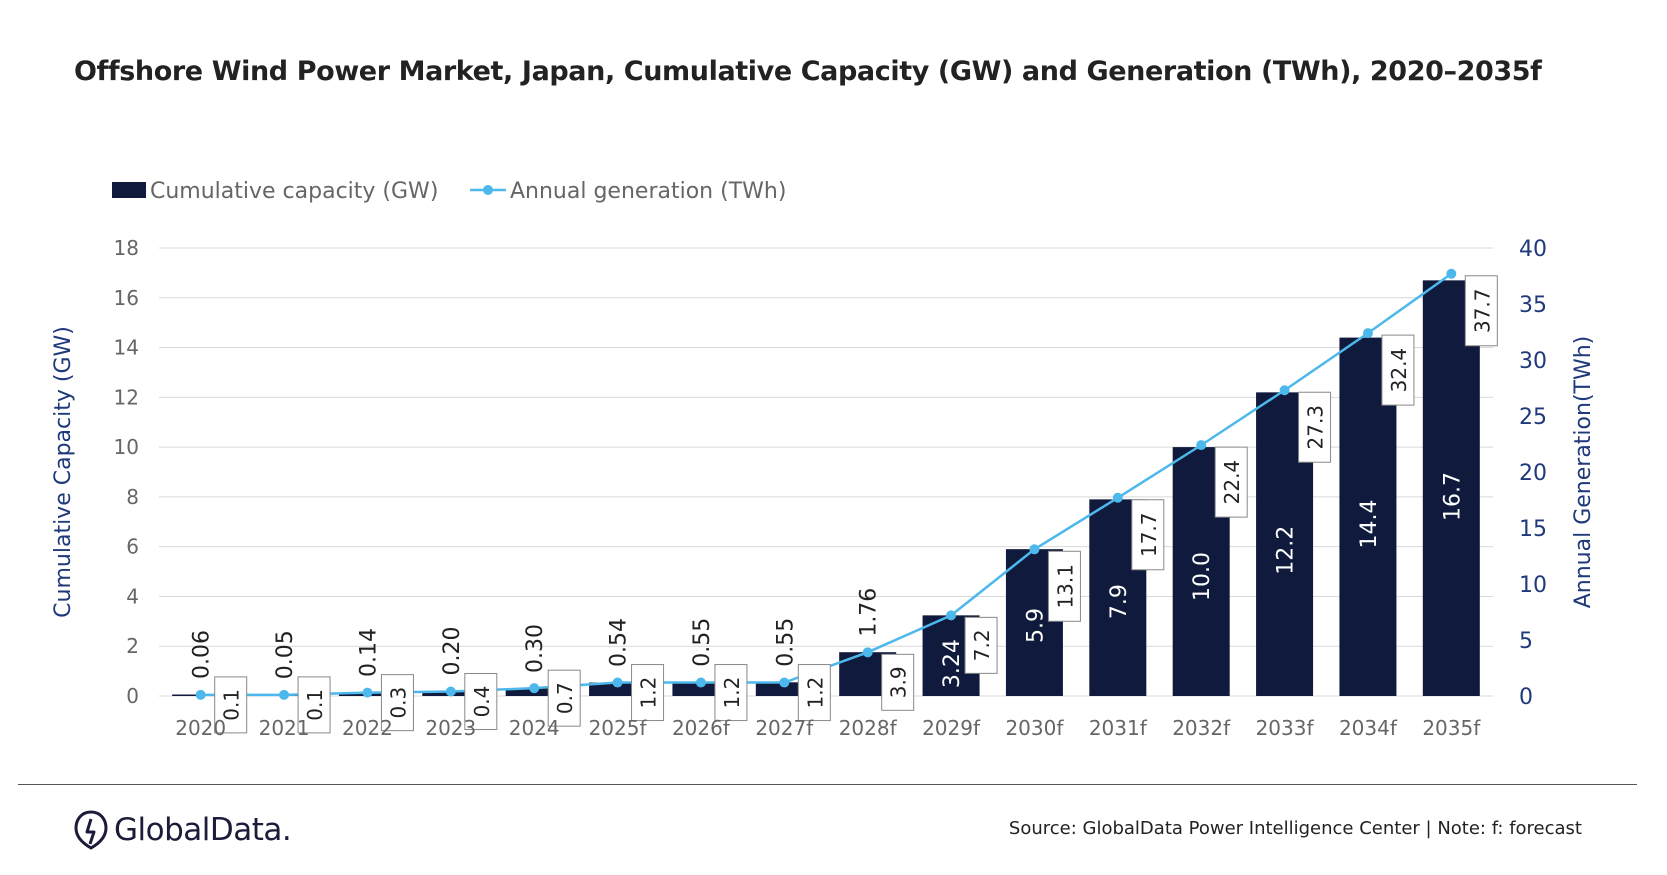 Image resolution: width=1667 pixels, height=875 pixels. I want to click on y-right-tick-label: 10, so click(1533, 585).